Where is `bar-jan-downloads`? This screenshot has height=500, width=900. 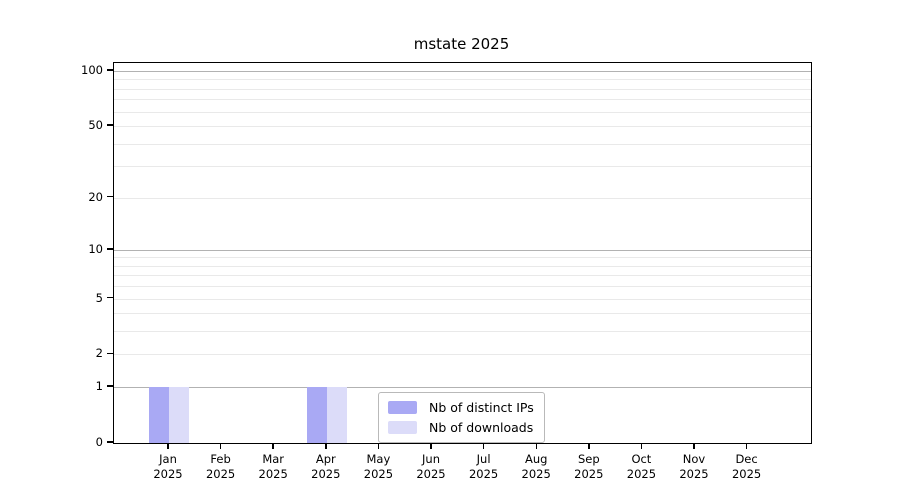
bar-jan-downloads is located at coordinates (179, 415).